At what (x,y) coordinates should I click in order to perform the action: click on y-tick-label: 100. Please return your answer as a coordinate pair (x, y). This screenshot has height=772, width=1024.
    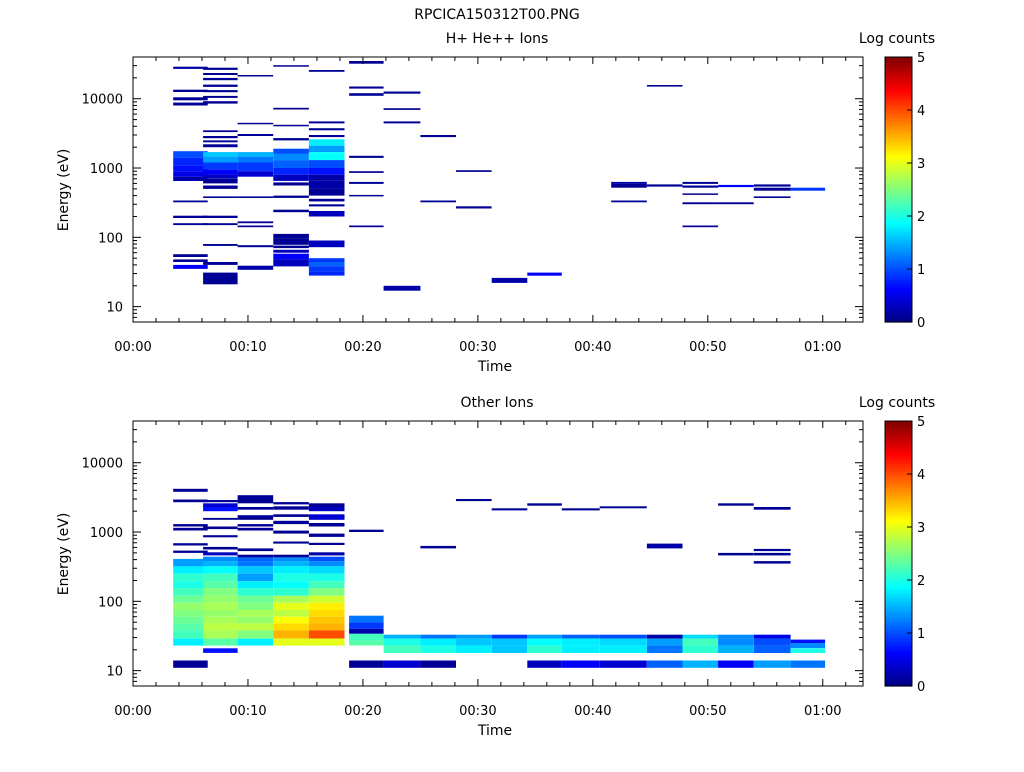
    Looking at the image, I should click on (110, 238).